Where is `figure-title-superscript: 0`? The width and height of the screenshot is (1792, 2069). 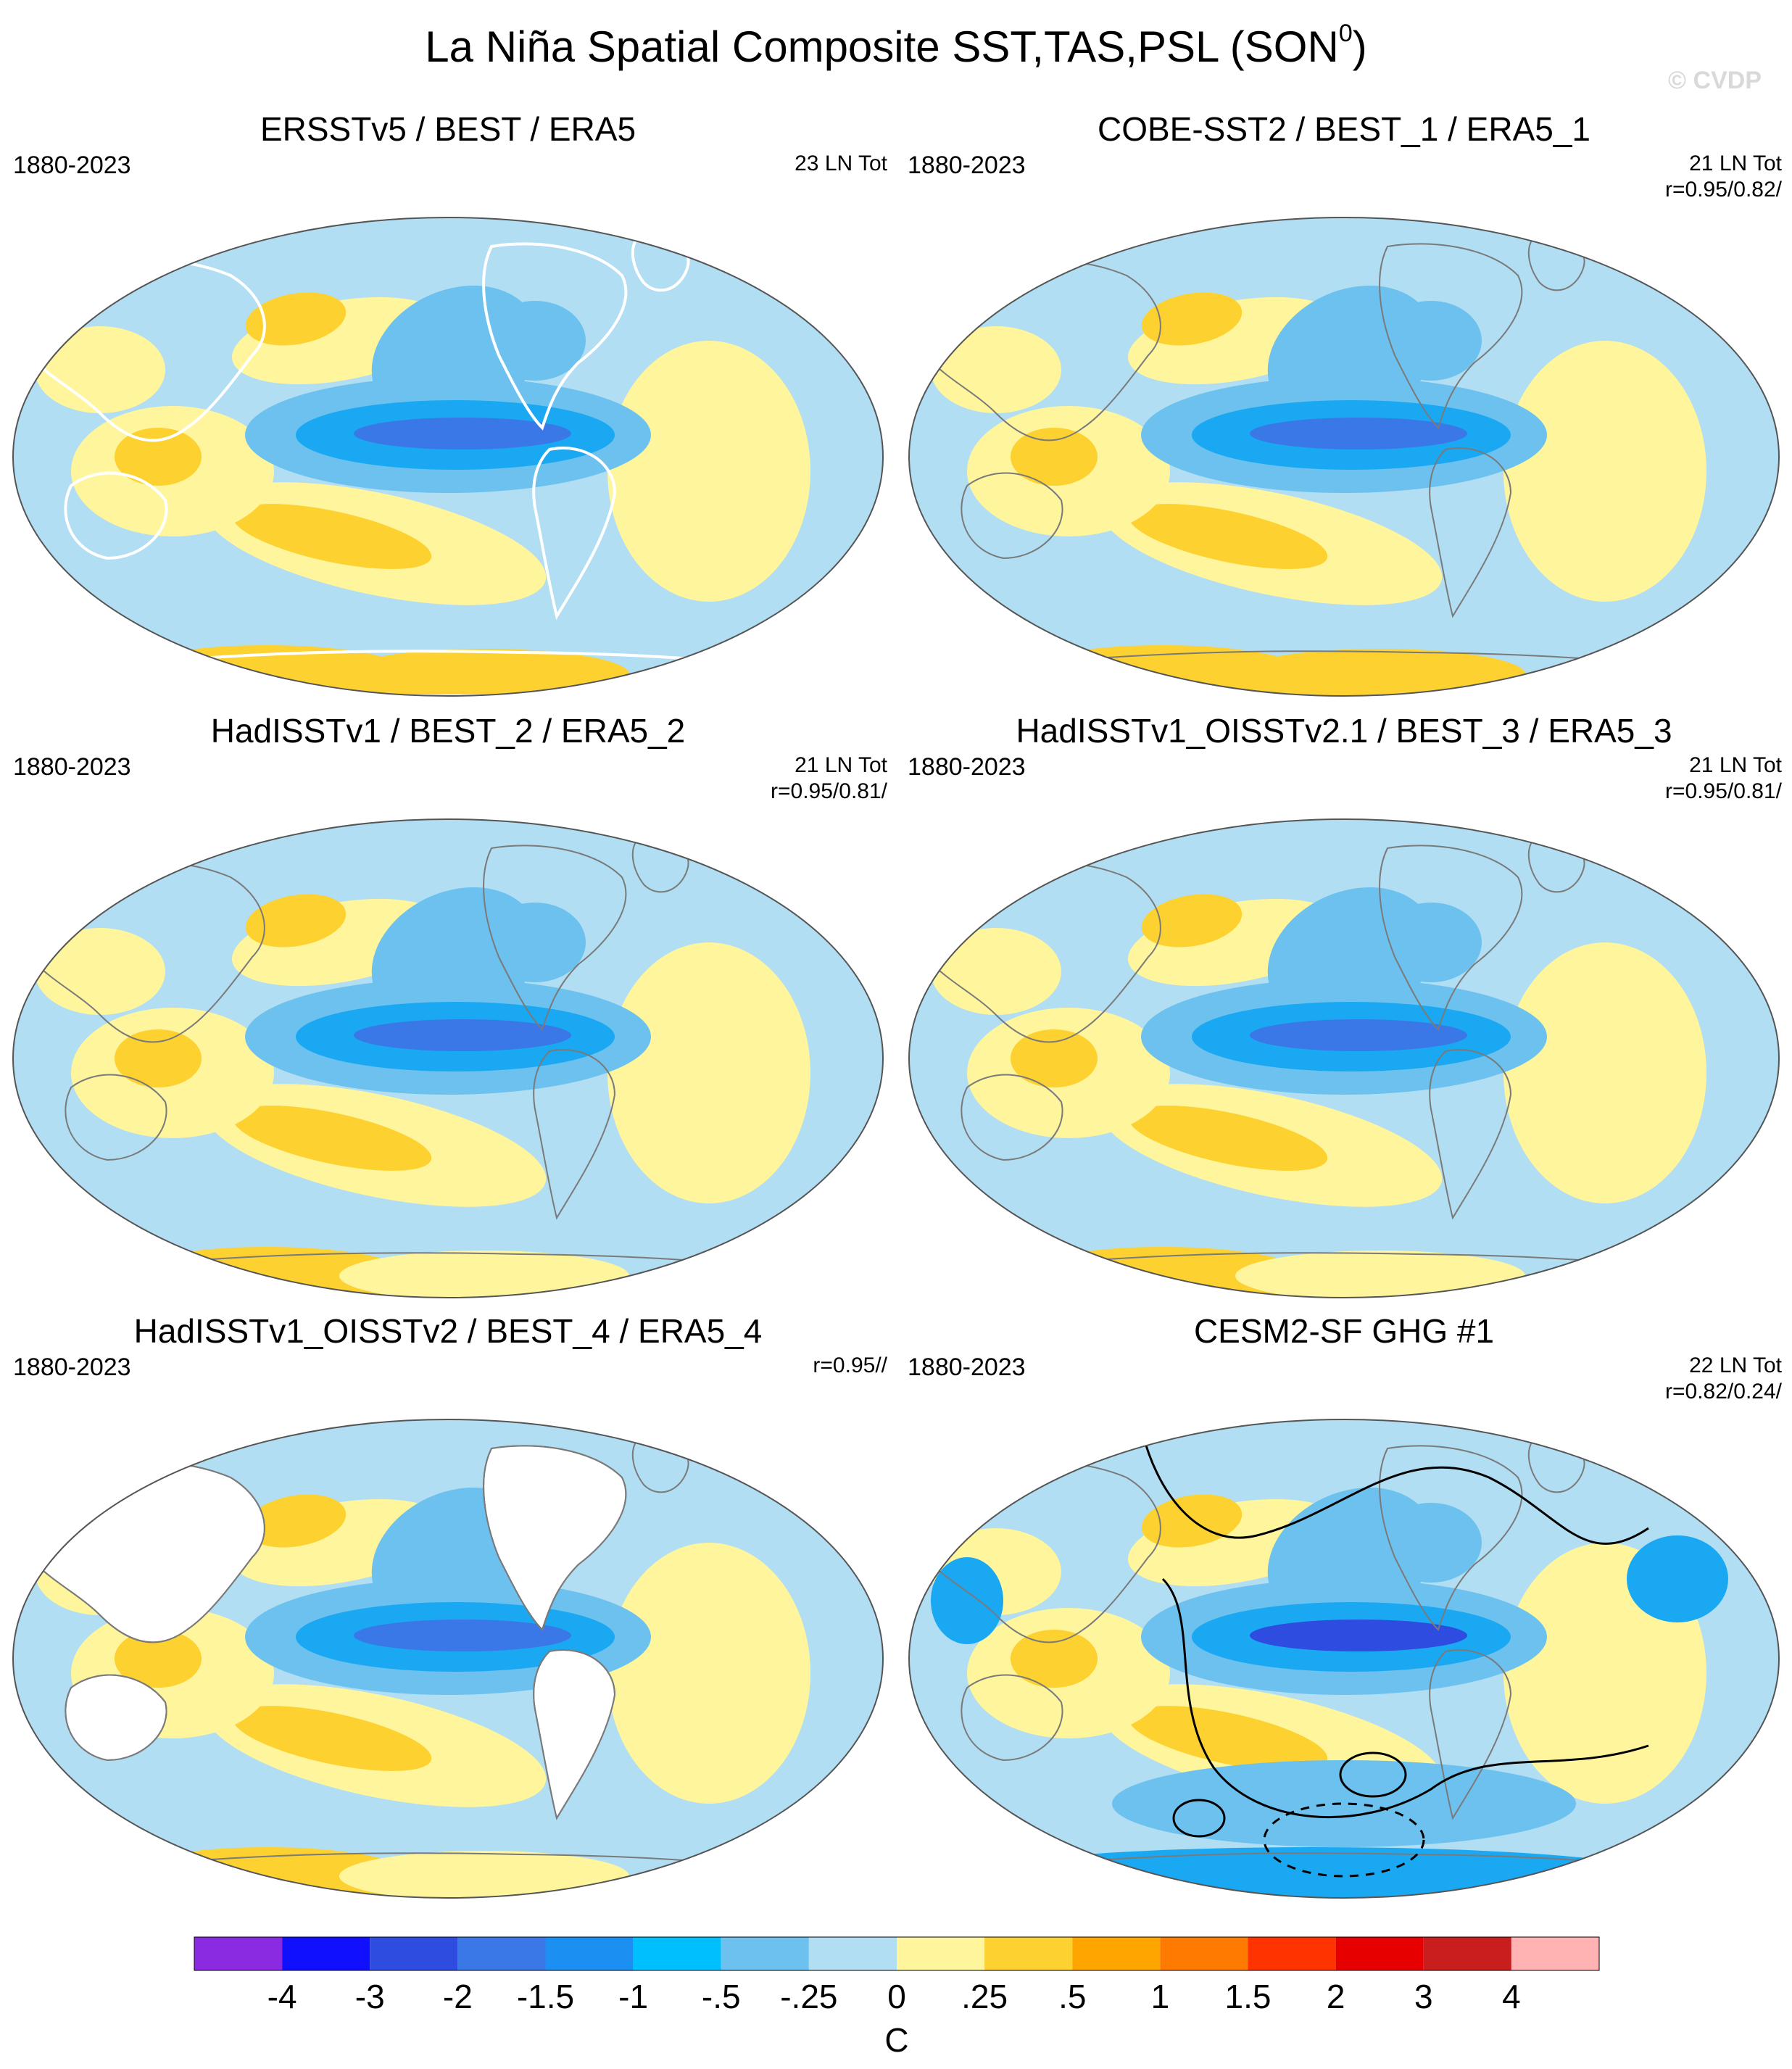 figure-title-superscript: 0 is located at coordinates (1346, 33).